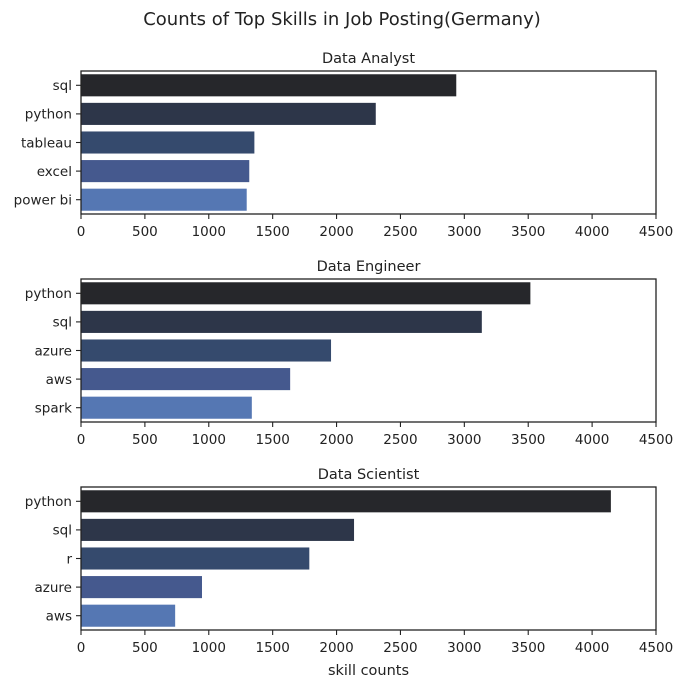  What do you see at coordinates (46, 143) in the screenshot?
I see `y-tick-label: tableau` at bounding box center [46, 143].